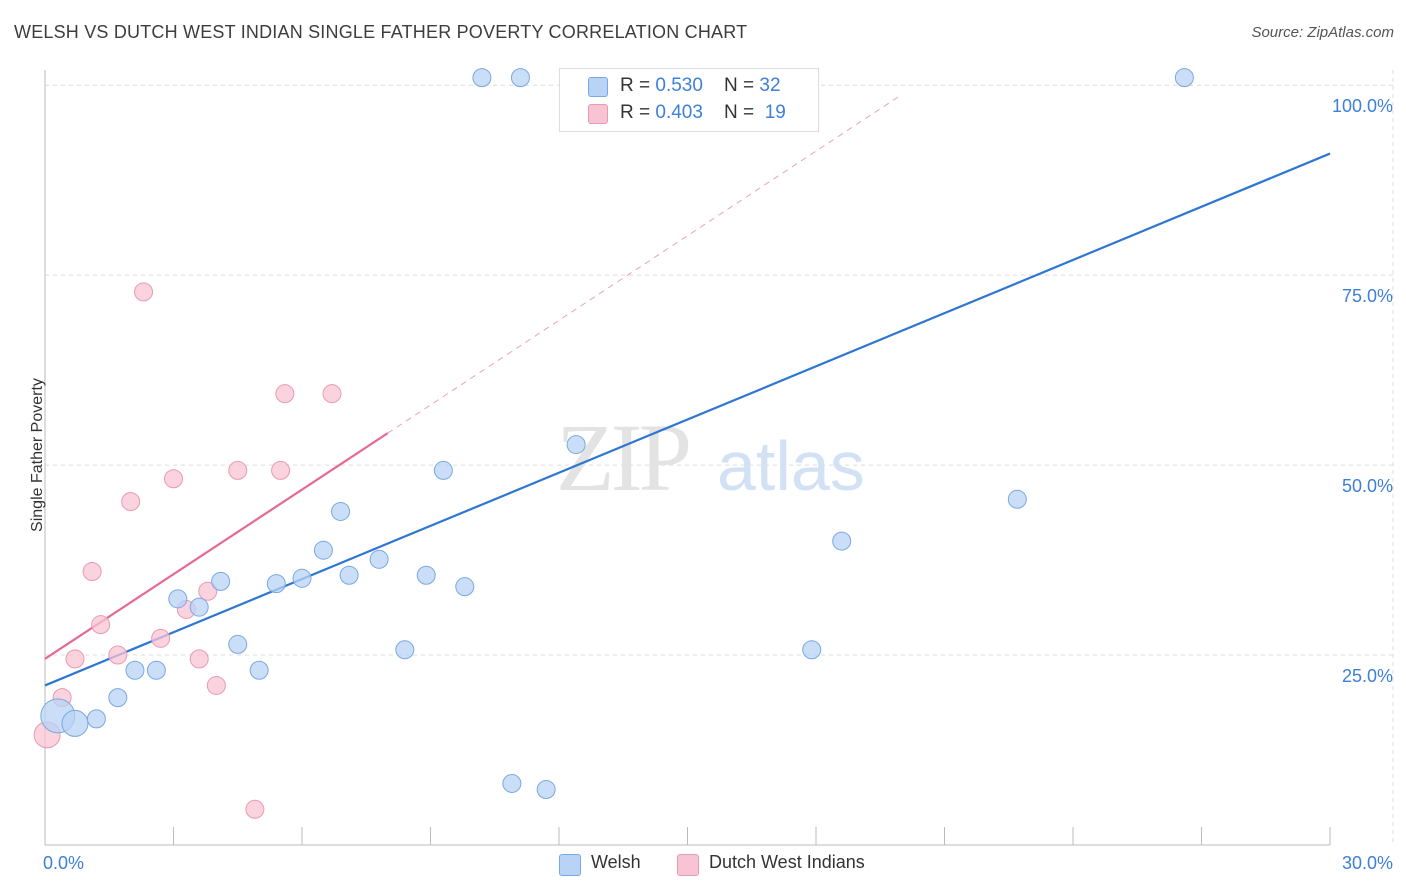  What do you see at coordinates (710, 457) in the screenshot?
I see `watermark: ZIP atlas` at bounding box center [710, 457].